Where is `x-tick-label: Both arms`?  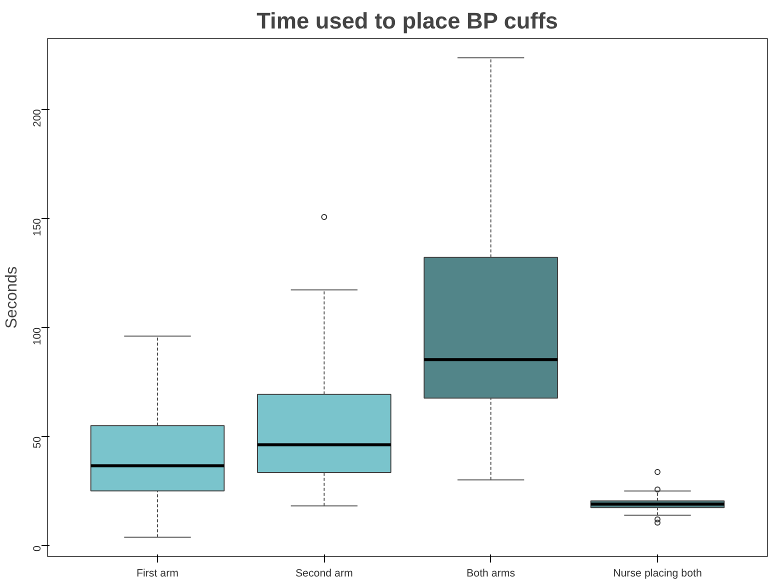
x-tick-label: Both arms is located at coordinates (491, 574).